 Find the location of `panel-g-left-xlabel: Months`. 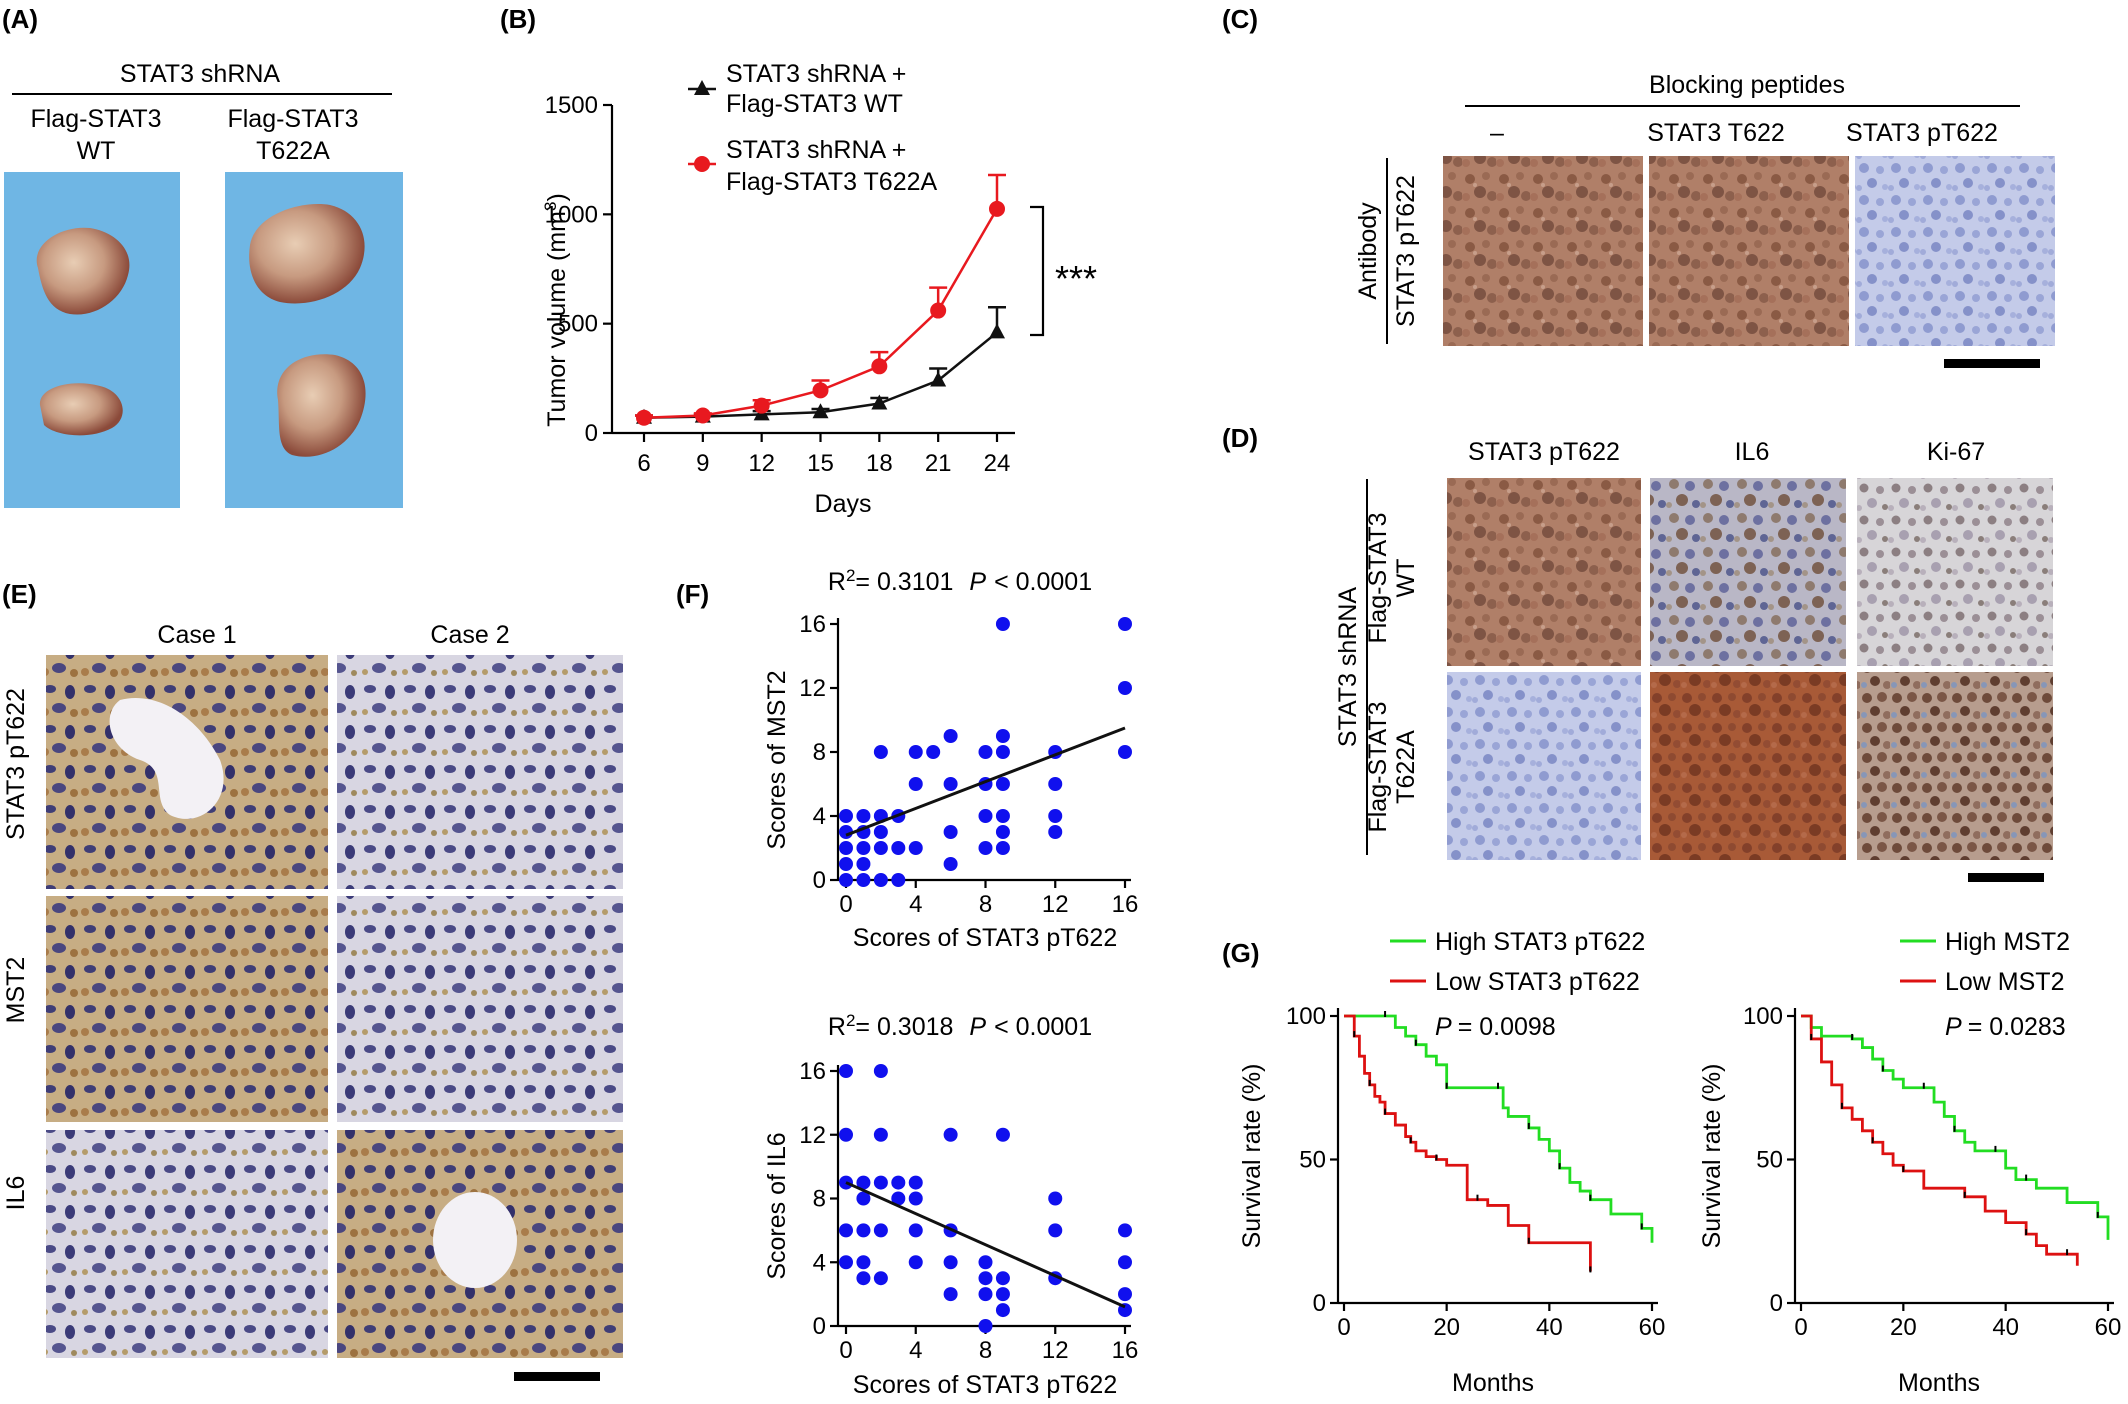

panel-g-left-xlabel: Months is located at coordinates (1493, 1383).